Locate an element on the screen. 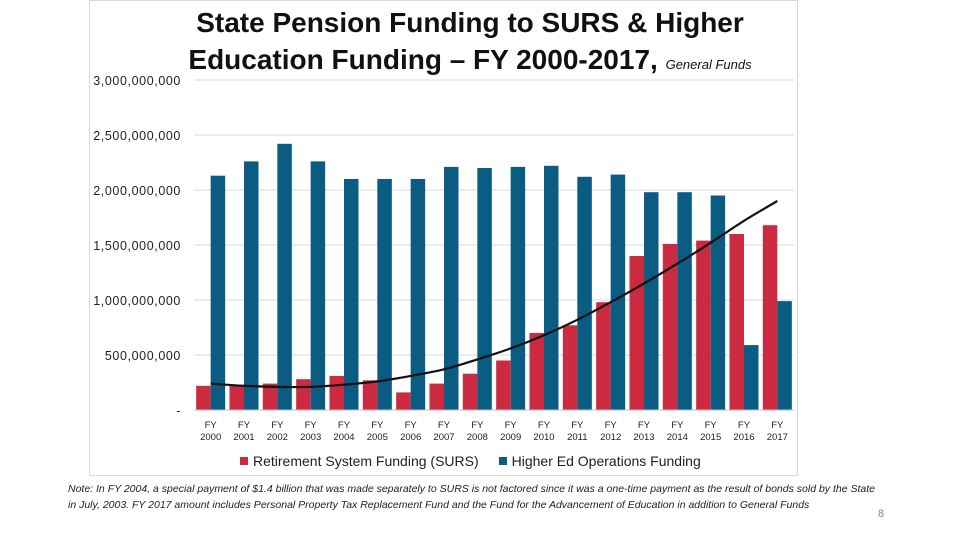 This screenshot has width=960, height=540. legend-item: Higher Ed Operations Funding is located at coordinates (599, 461).